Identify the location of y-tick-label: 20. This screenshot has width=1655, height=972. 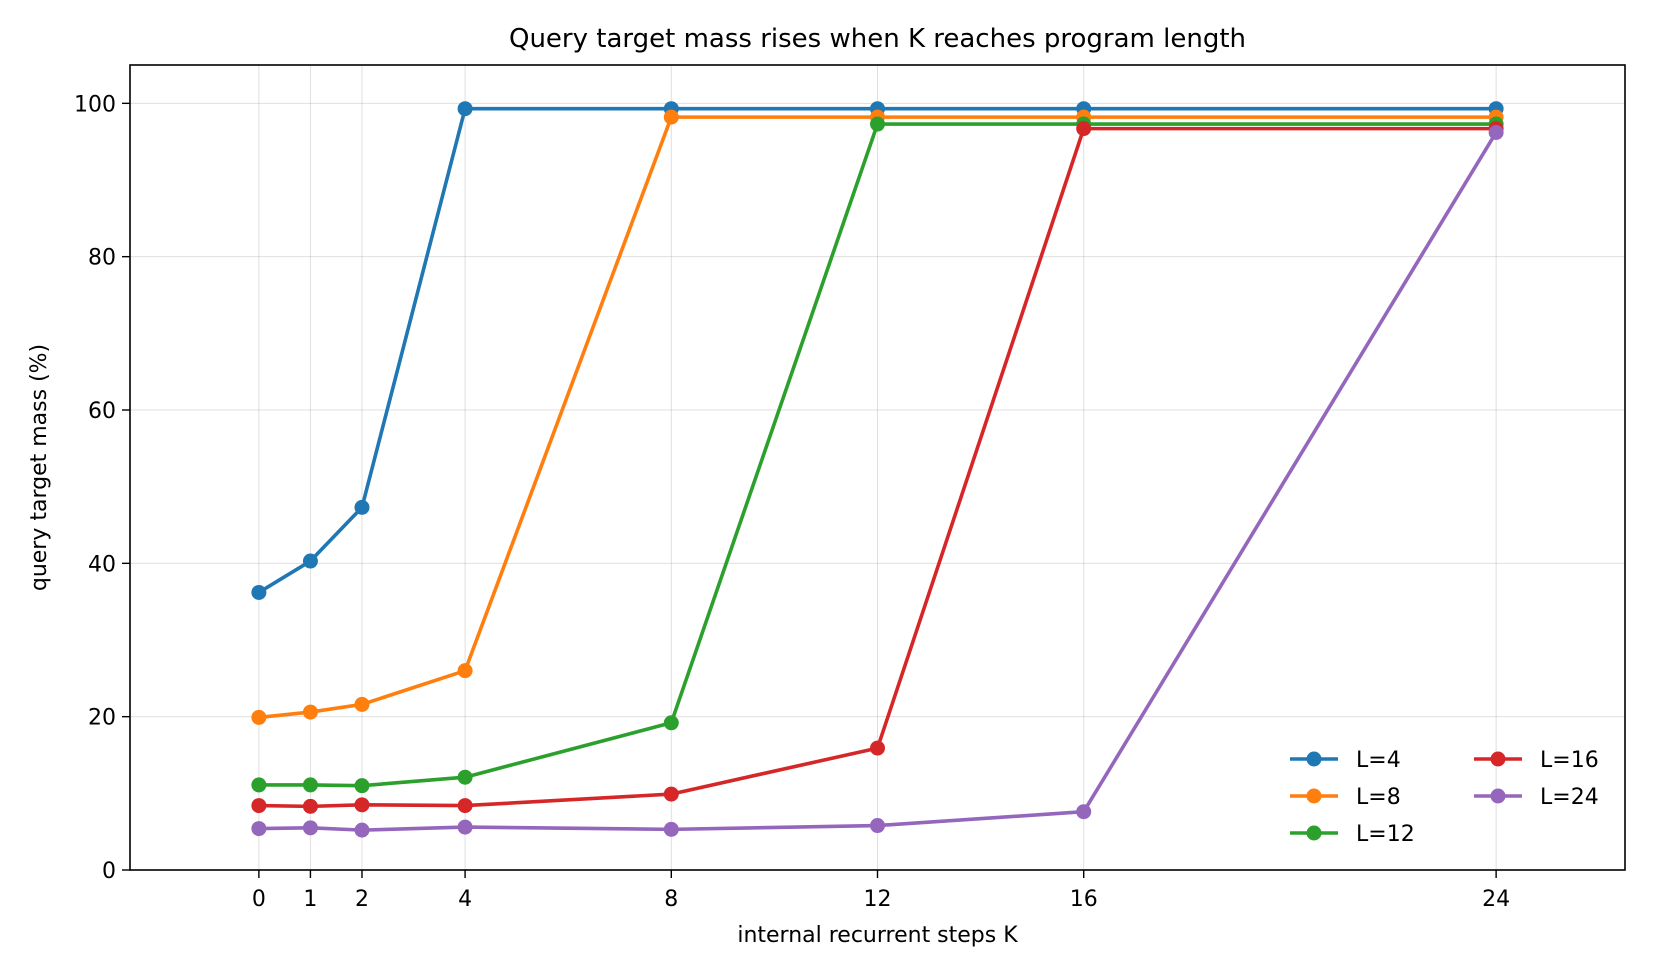
(102, 718).